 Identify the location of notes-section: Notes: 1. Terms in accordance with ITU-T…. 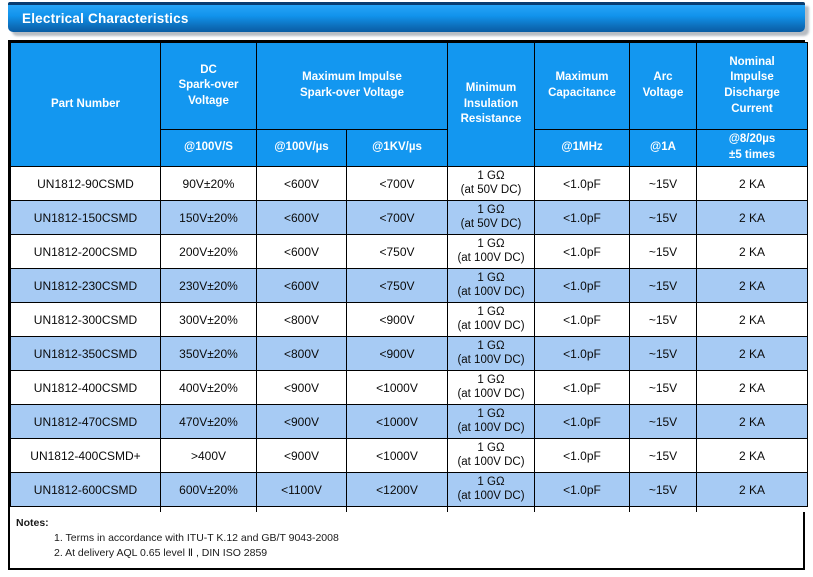
(406, 540).